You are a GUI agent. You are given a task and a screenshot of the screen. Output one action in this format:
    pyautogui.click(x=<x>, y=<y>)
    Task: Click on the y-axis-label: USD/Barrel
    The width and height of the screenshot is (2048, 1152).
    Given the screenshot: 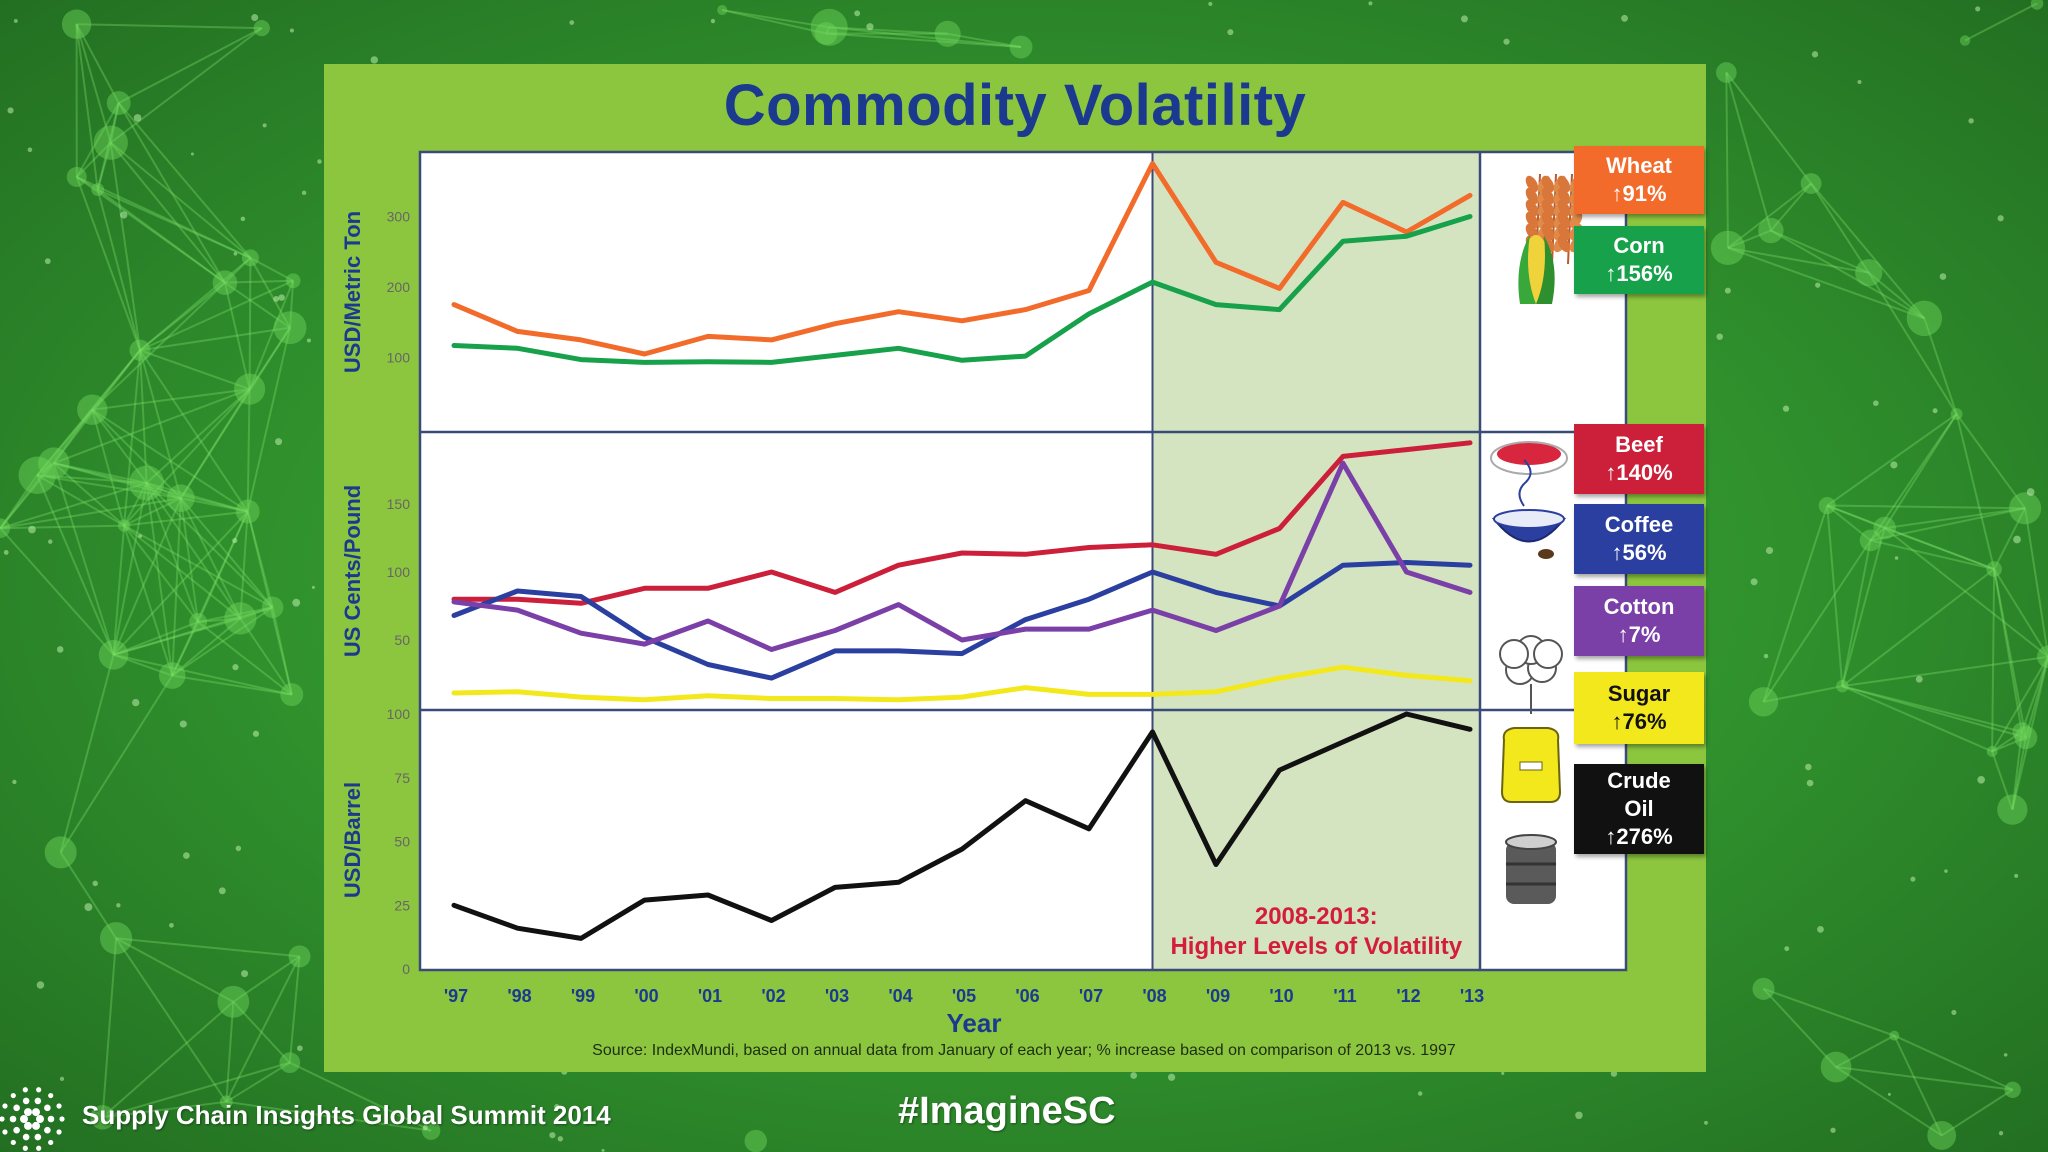 What is the action you would take?
    pyautogui.click(x=352, y=840)
    